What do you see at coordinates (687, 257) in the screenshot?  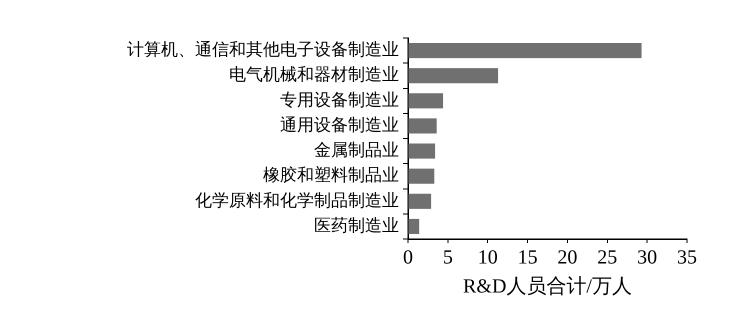 I see `x-tick-label: 35` at bounding box center [687, 257].